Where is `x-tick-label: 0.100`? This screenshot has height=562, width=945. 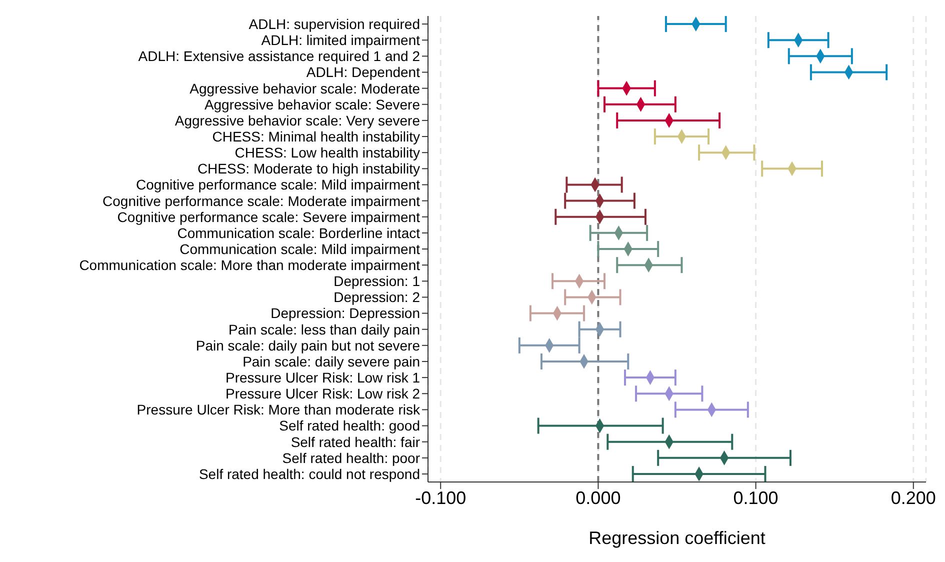
x-tick-label: 0.100 is located at coordinates (755, 498).